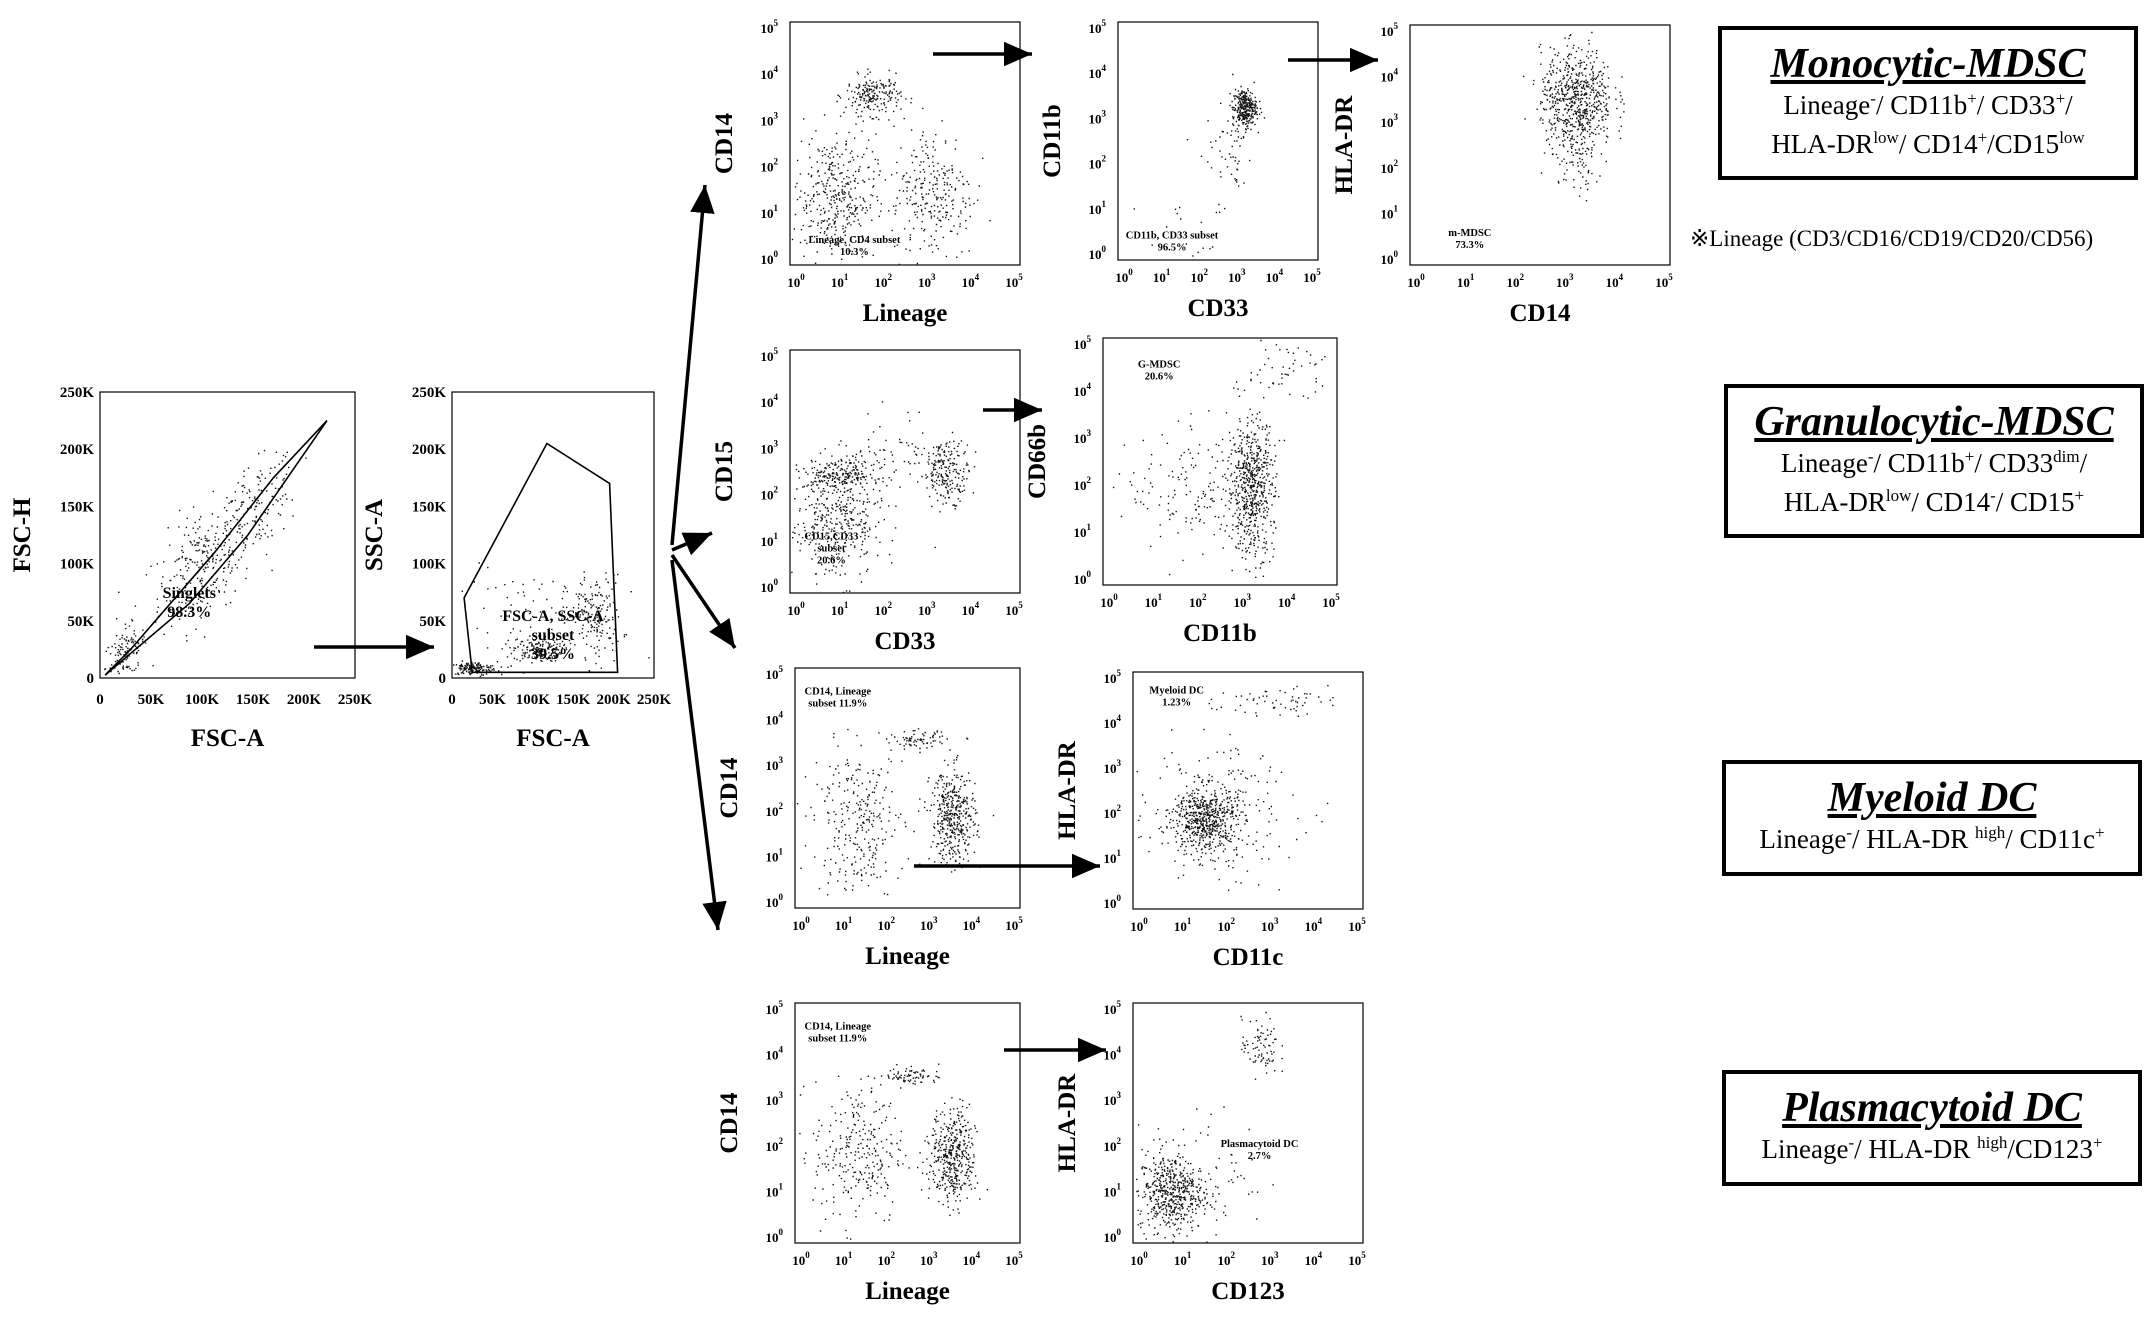  What do you see at coordinates (1113, 812) in the screenshot?
I see `d2-y-tick: 10²` at bounding box center [1113, 812].